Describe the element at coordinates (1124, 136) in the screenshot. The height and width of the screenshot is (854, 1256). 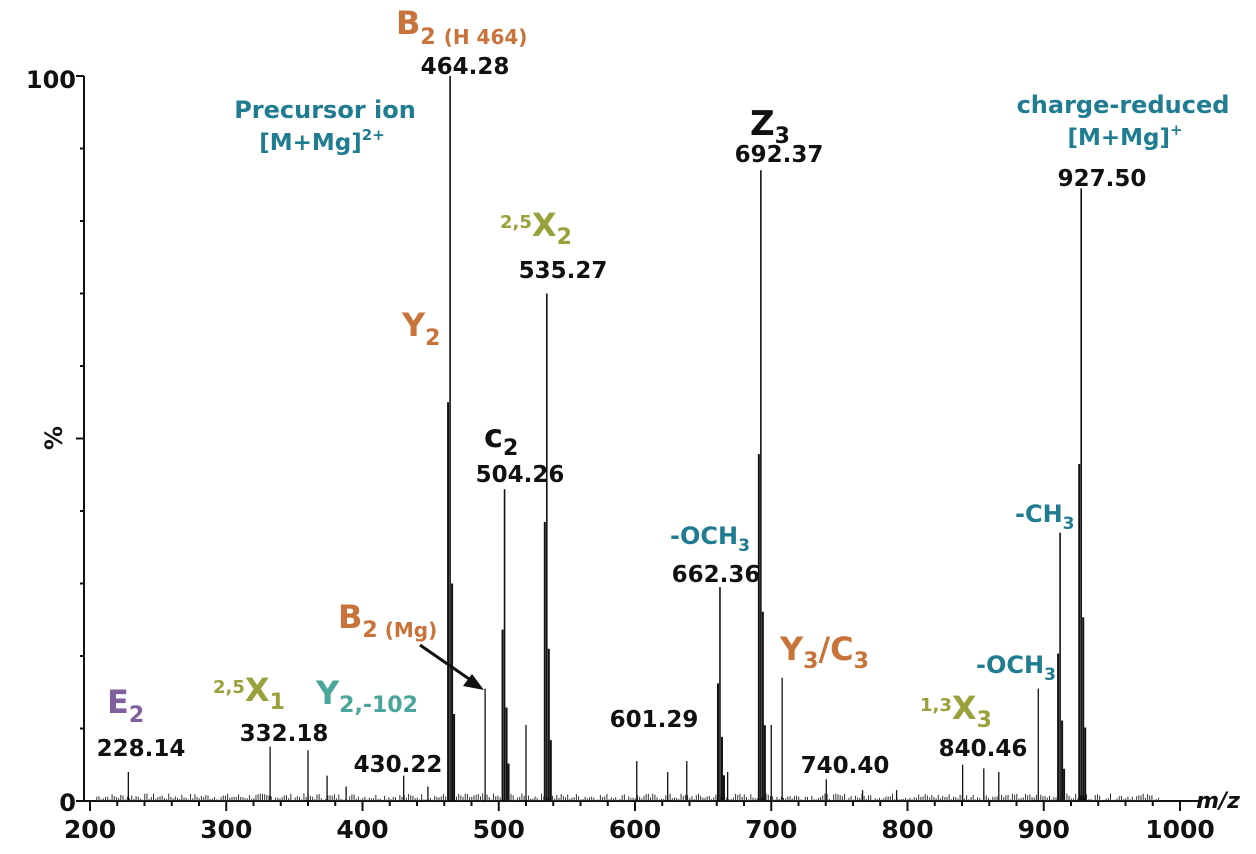
I see `annotation-charge-reduced-line2: [M+Mg]+` at that location.